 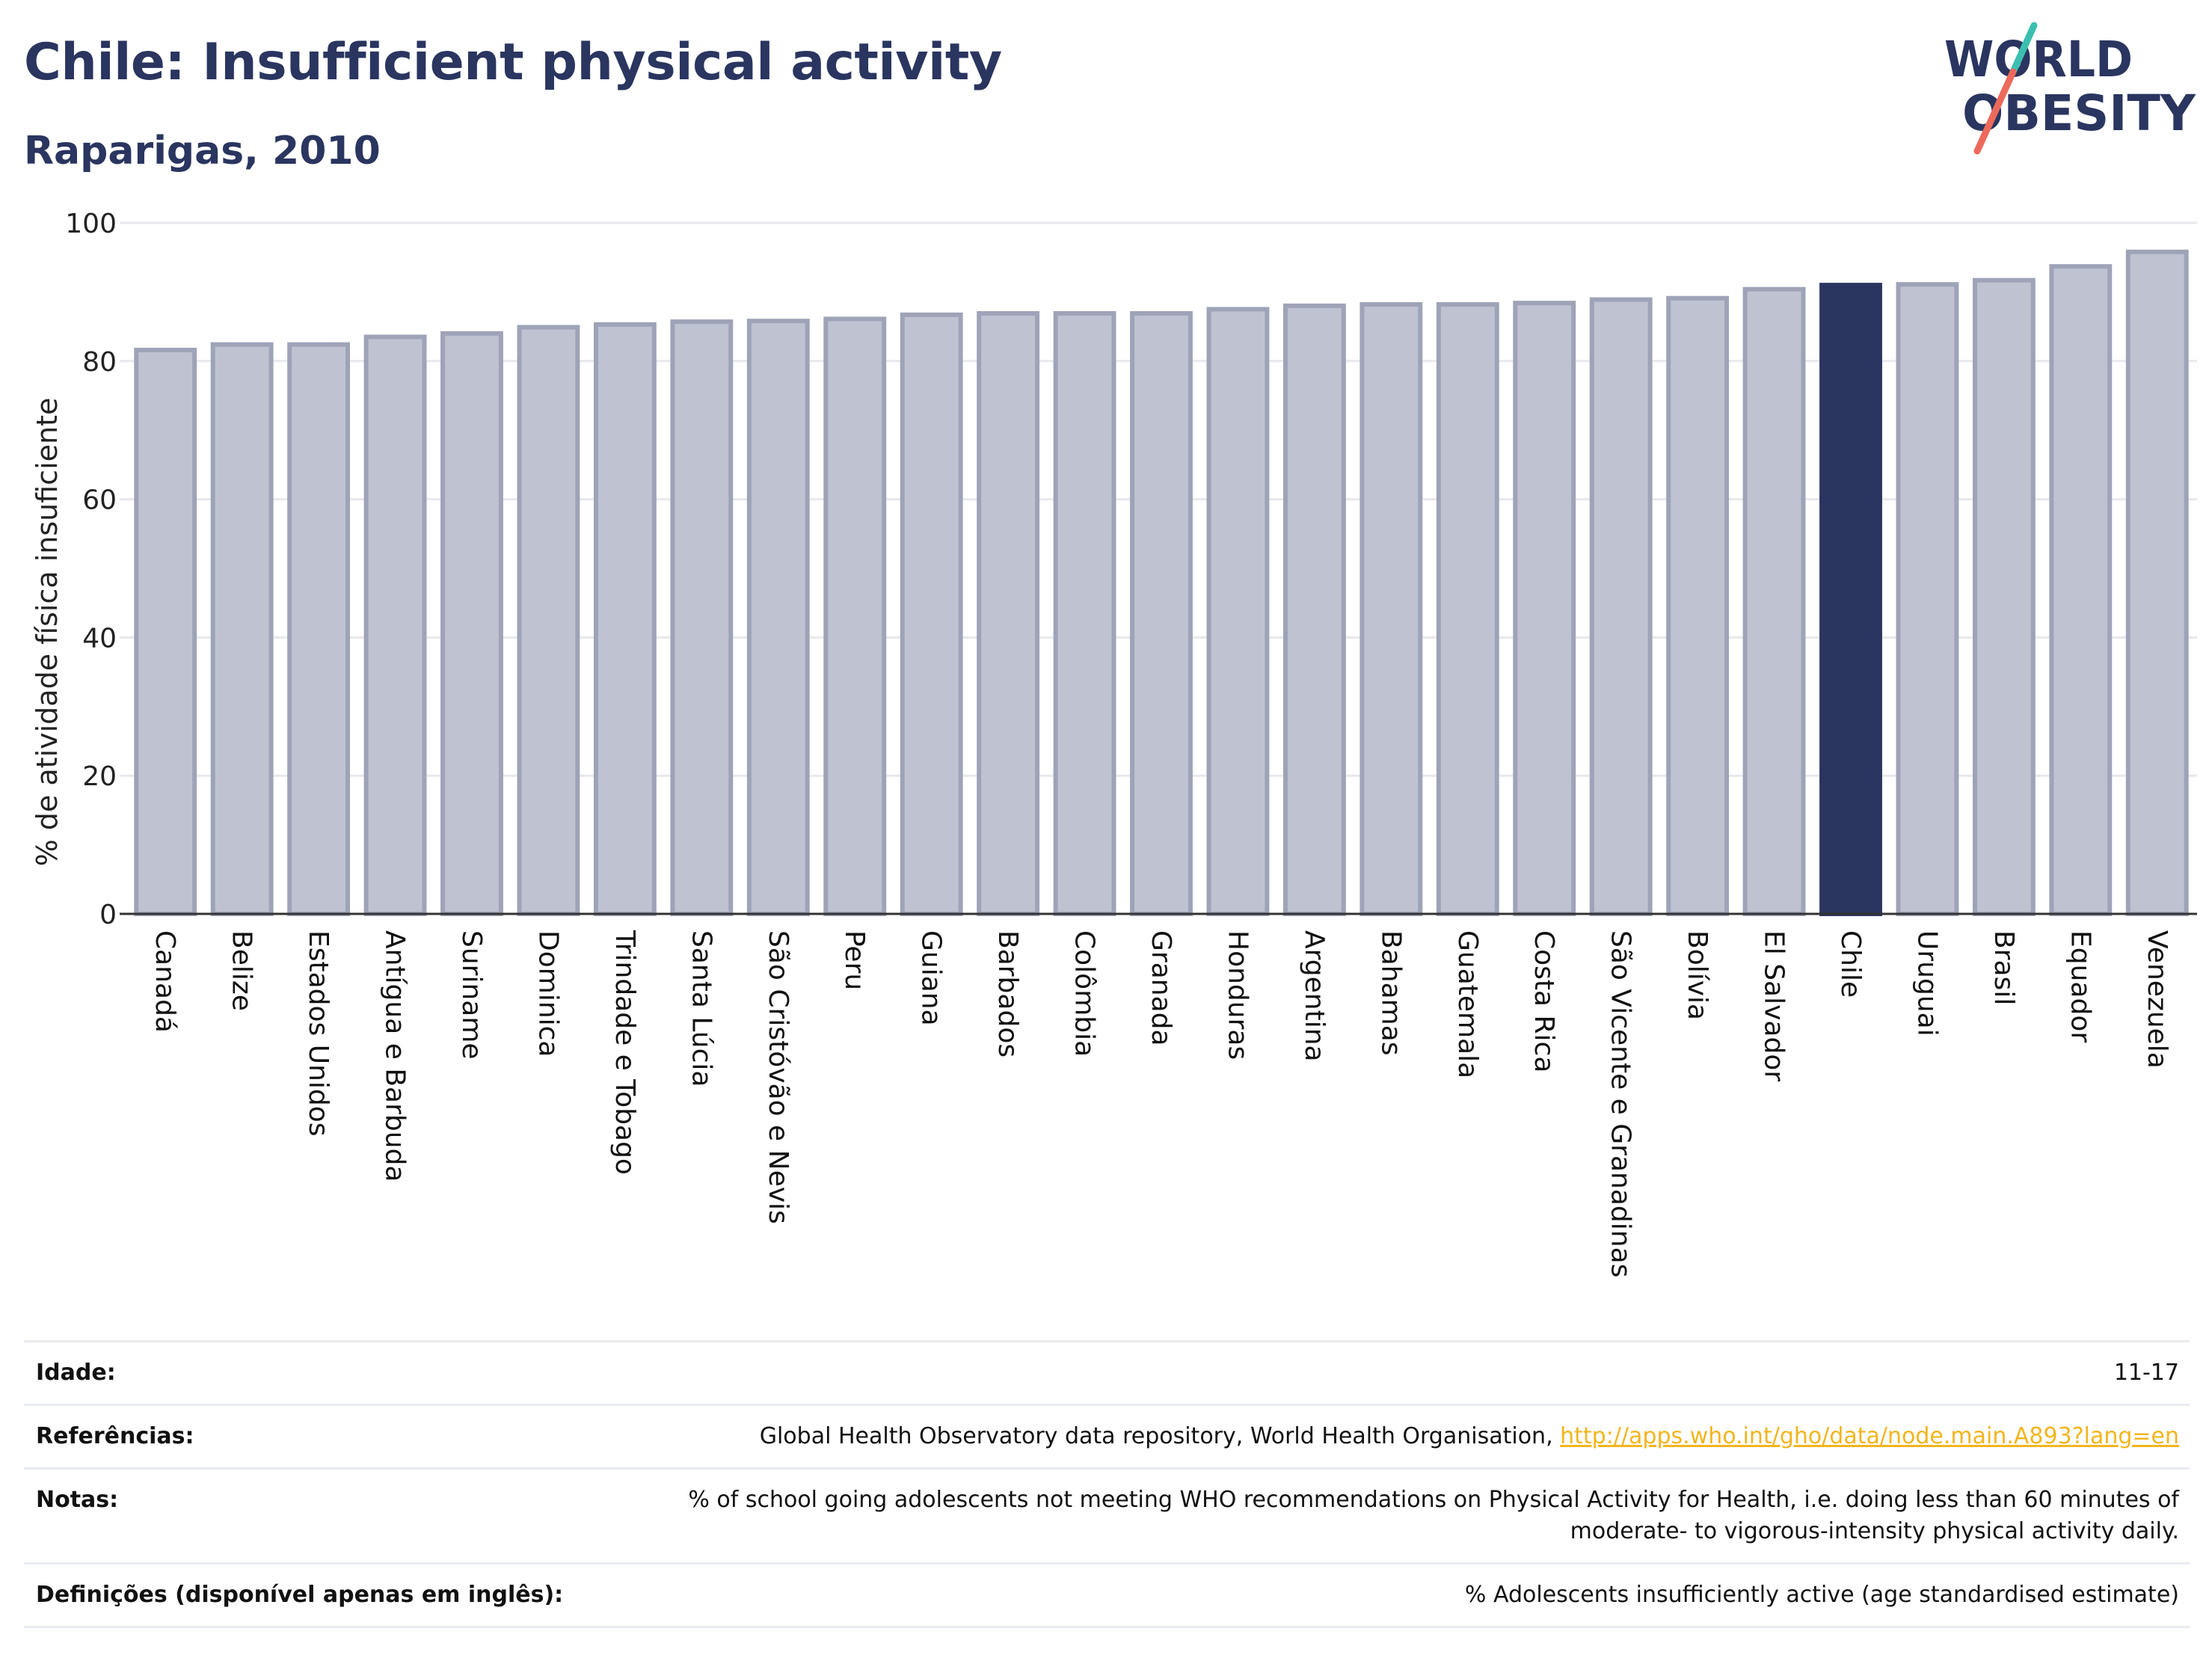 I want to click on y-tick-label: 80, so click(x=99, y=362).